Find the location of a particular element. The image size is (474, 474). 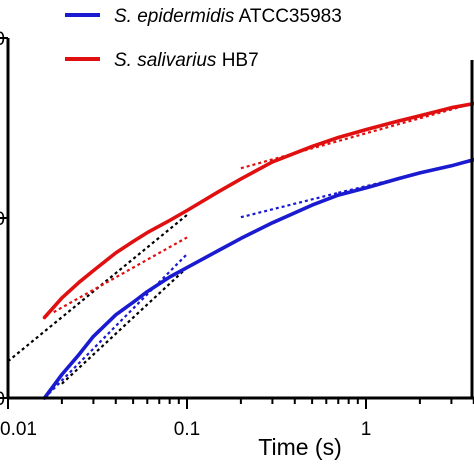

x-axis-label: Time (s) is located at coordinates (299, 447).